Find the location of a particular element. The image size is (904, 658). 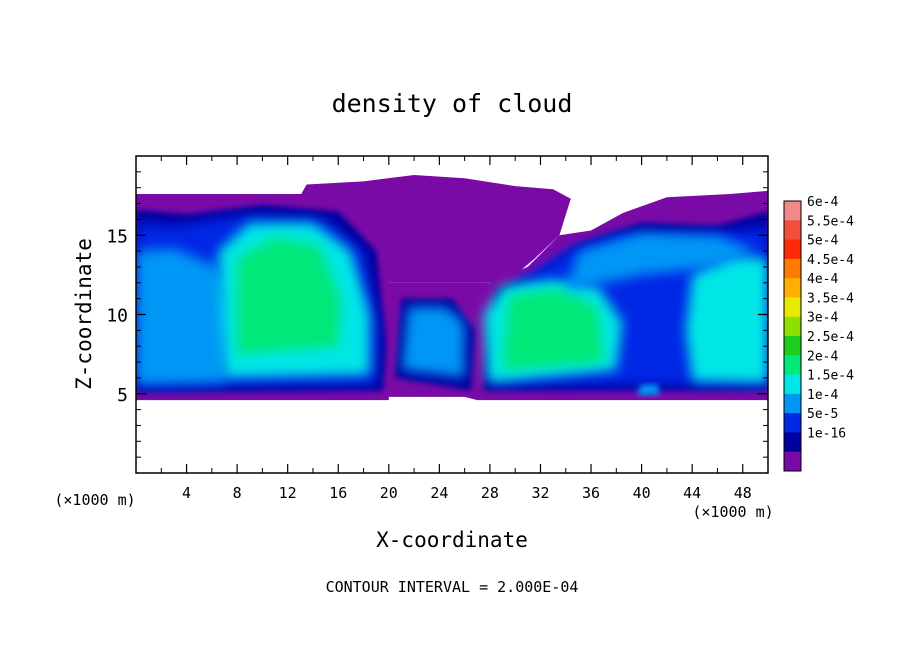

colorbar-label: 6e-4 is located at coordinates (822, 202).